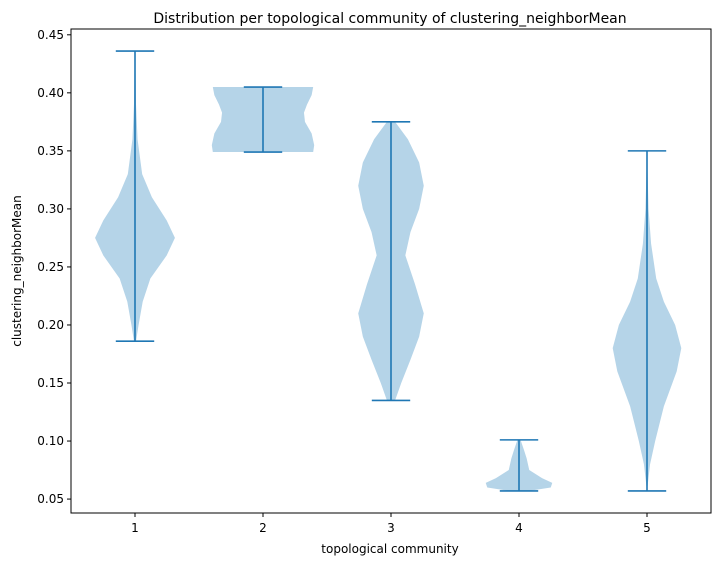 The height and width of the screenshot is (565, 720). I want to click on x-axis: 1 2 3 4 5, so click(391, 524).